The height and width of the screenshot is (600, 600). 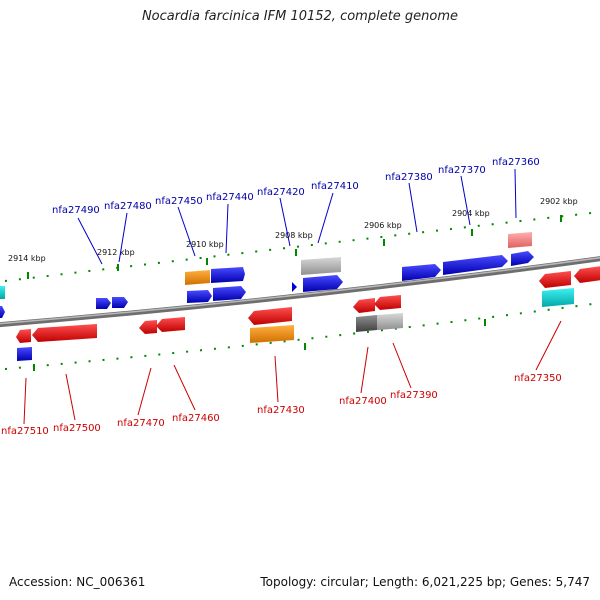 I want to click on tick-label: 2904 kbp, so click(x=471, y=213).